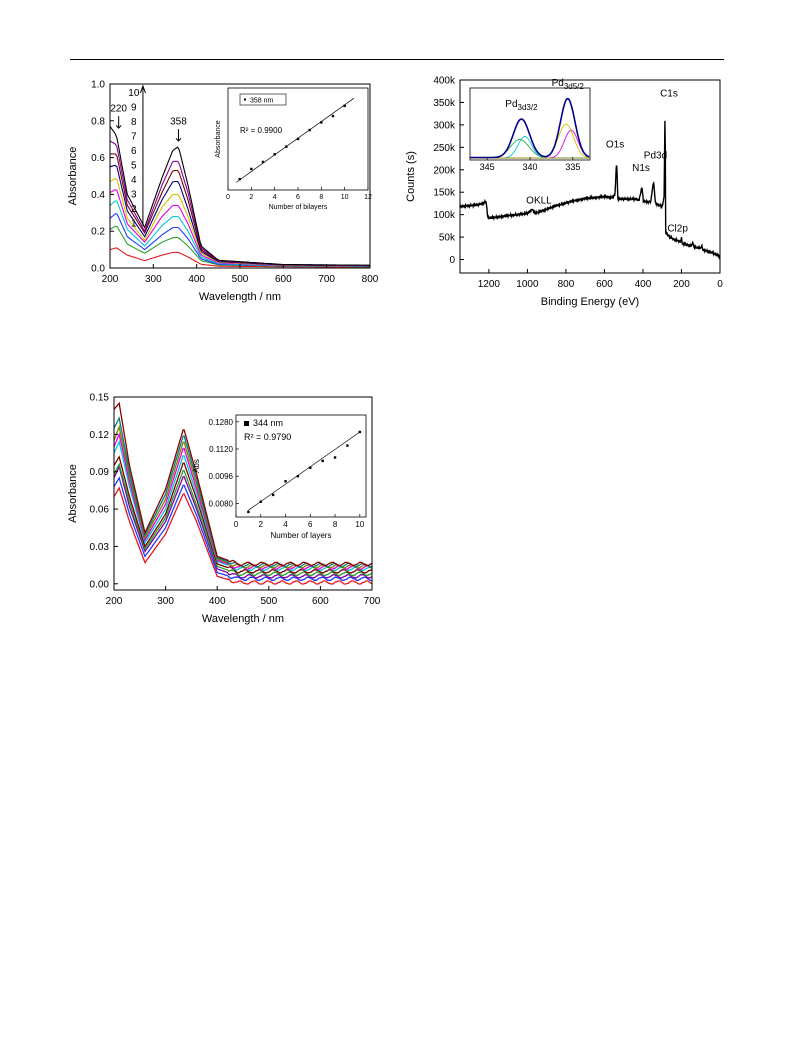  What do you see at coordinates (100, 510) in the screenshot?
I see `y-tick-label: 0.06` at bounding box center [100, 510].